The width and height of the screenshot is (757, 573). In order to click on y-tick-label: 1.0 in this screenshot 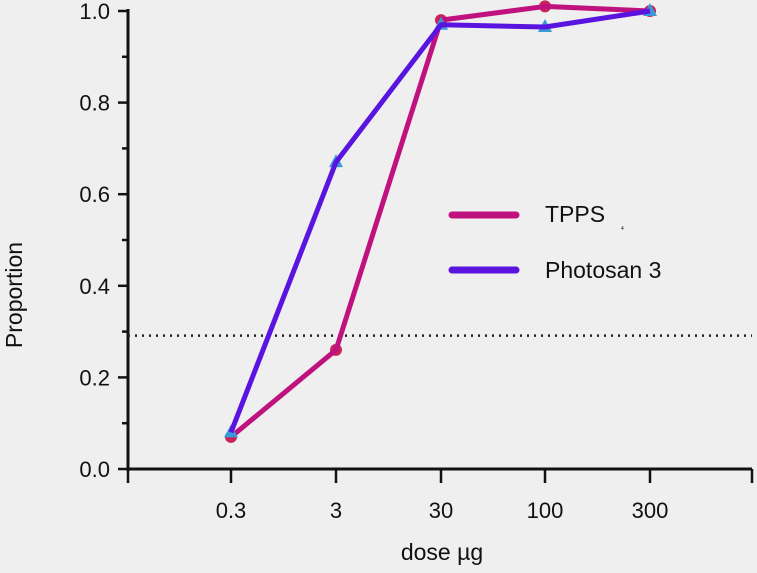, I will do `click(94, 12)`.